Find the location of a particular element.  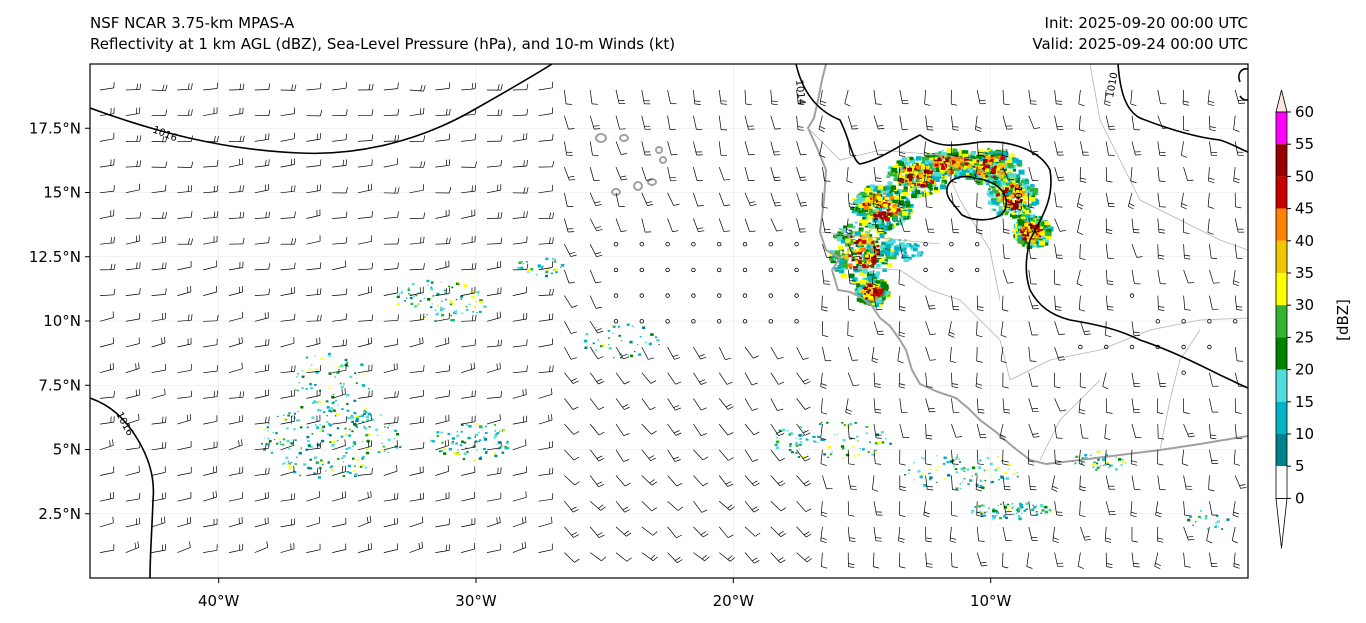

colorbar-tick-label: 0 is located at coordinates (1300, 498).